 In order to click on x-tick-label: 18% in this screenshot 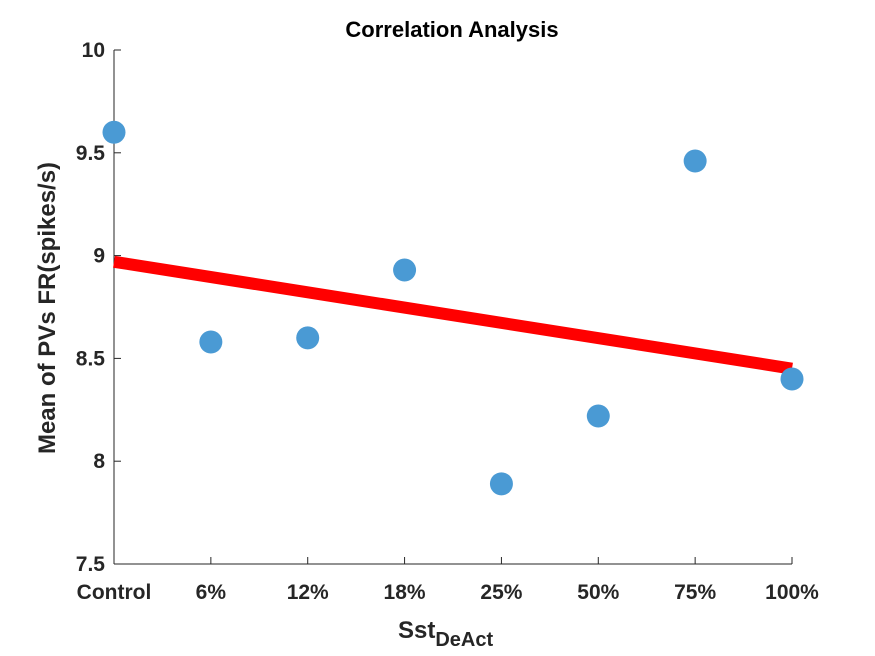, I will do `click(405, 592)`.